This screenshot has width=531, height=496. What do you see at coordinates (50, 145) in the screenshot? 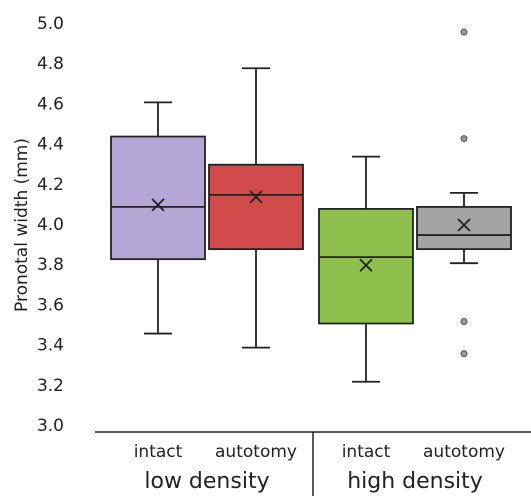
I see `y-tick-label: 4.4` at bounding box center [50, 145].